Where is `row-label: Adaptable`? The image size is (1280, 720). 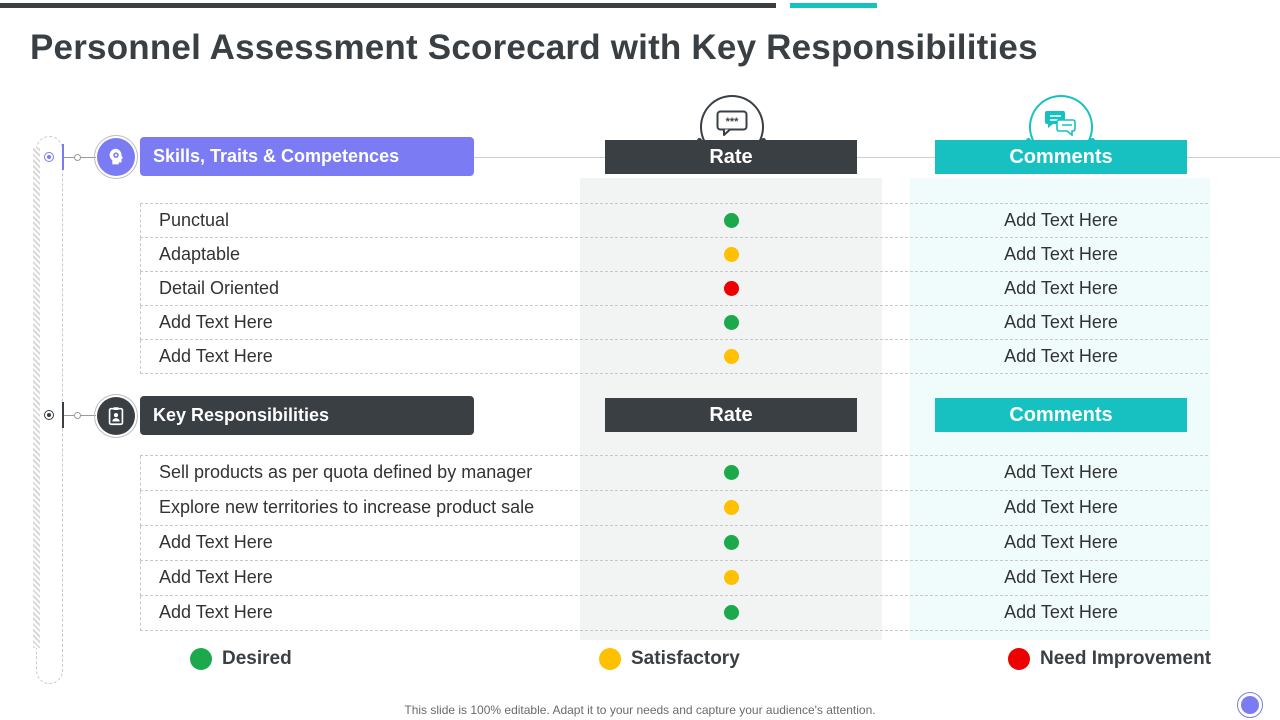
row-label: Adaptable is located at coordinates (200, 254).